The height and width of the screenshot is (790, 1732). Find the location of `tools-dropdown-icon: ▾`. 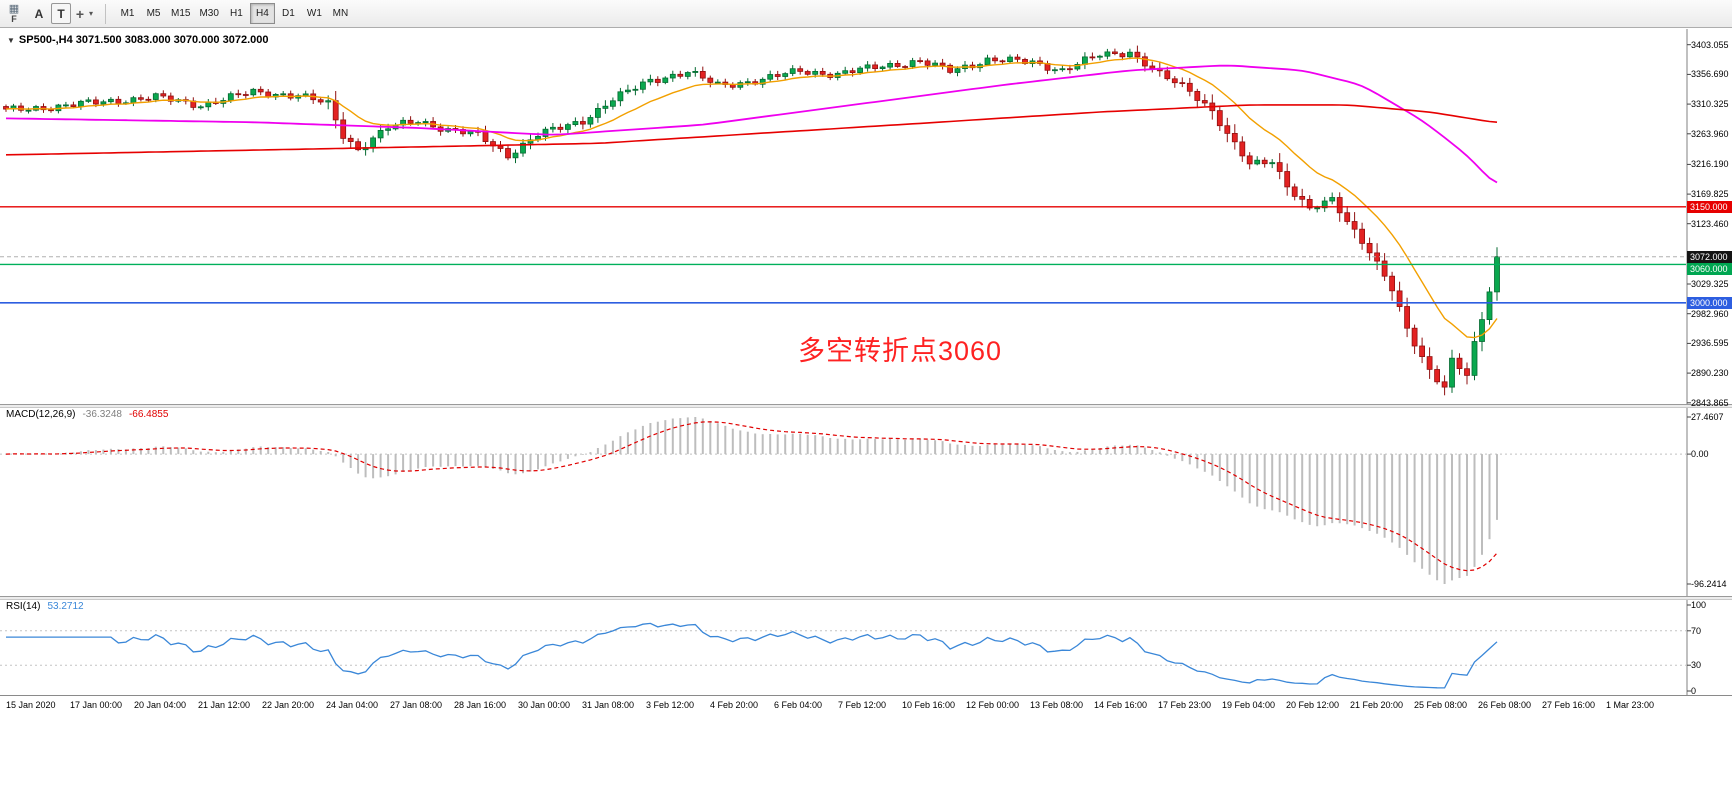

tools-dropdown-icon: ▾ is located at coordinates (91, 13).